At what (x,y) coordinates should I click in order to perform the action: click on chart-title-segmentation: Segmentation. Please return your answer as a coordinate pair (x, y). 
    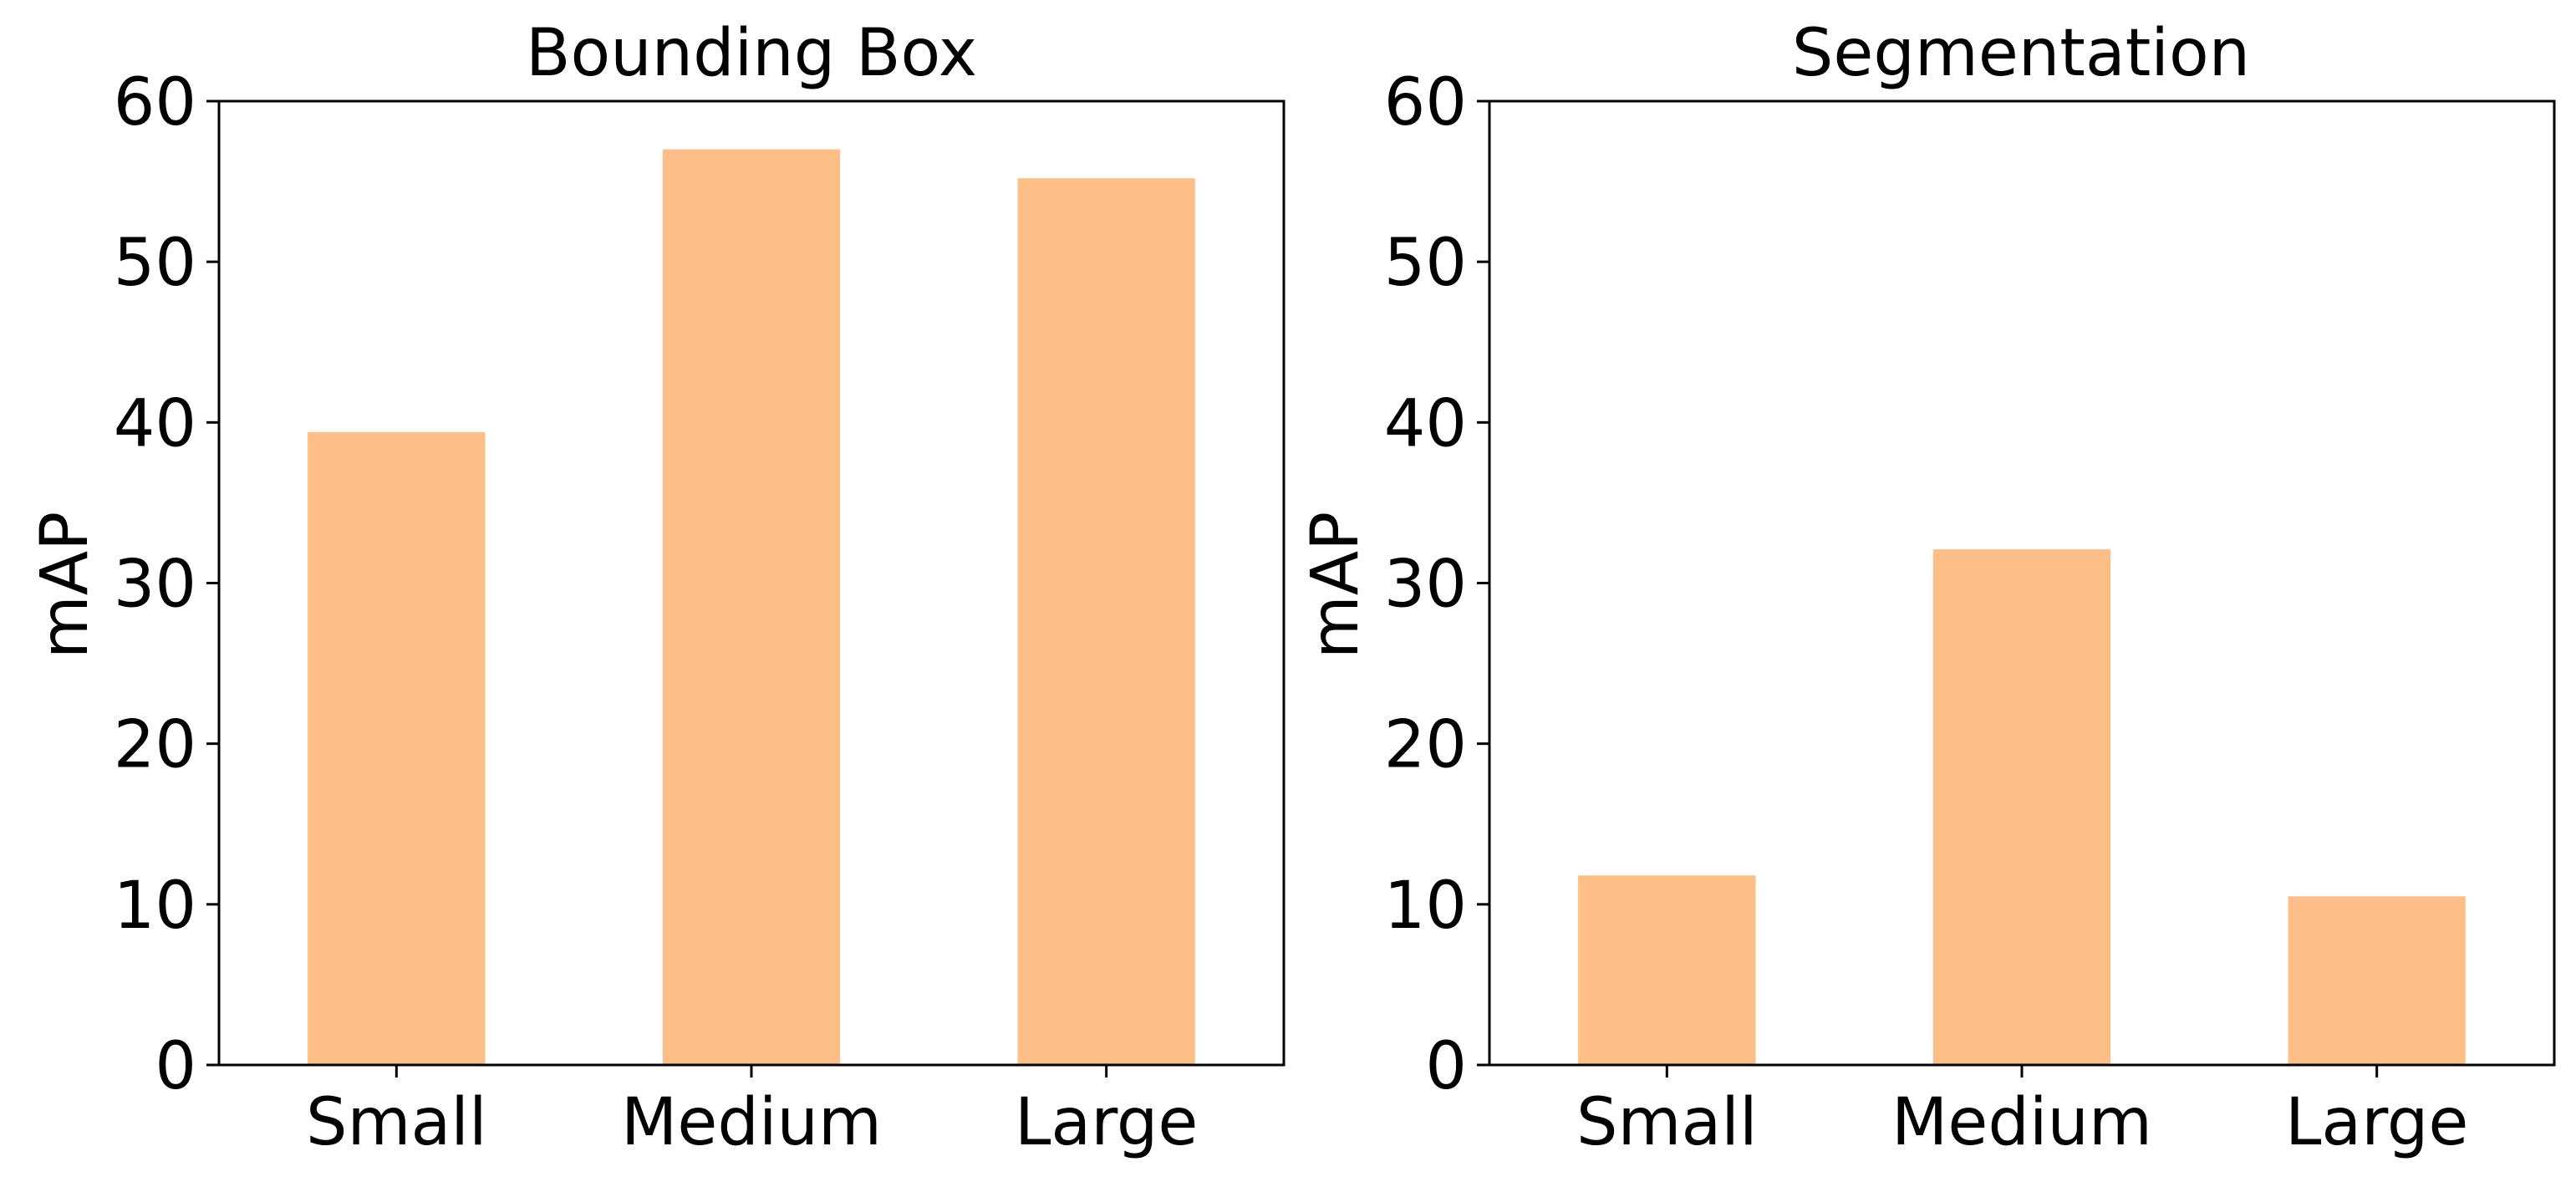
    Looking at the image, I should click on (2021, 53).